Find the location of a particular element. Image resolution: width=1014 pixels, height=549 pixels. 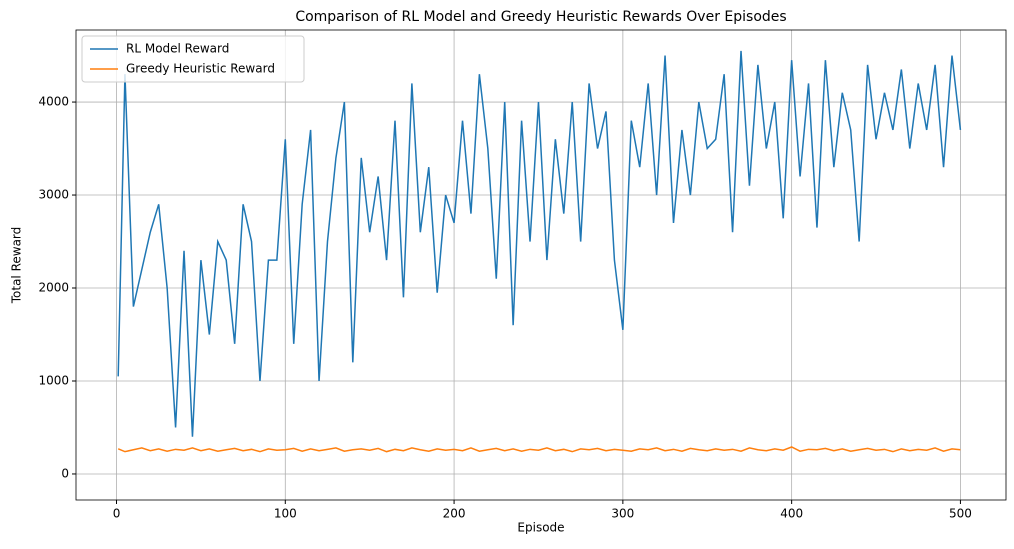

y-tick-label: 3000 is located at coordinates (53, 195).